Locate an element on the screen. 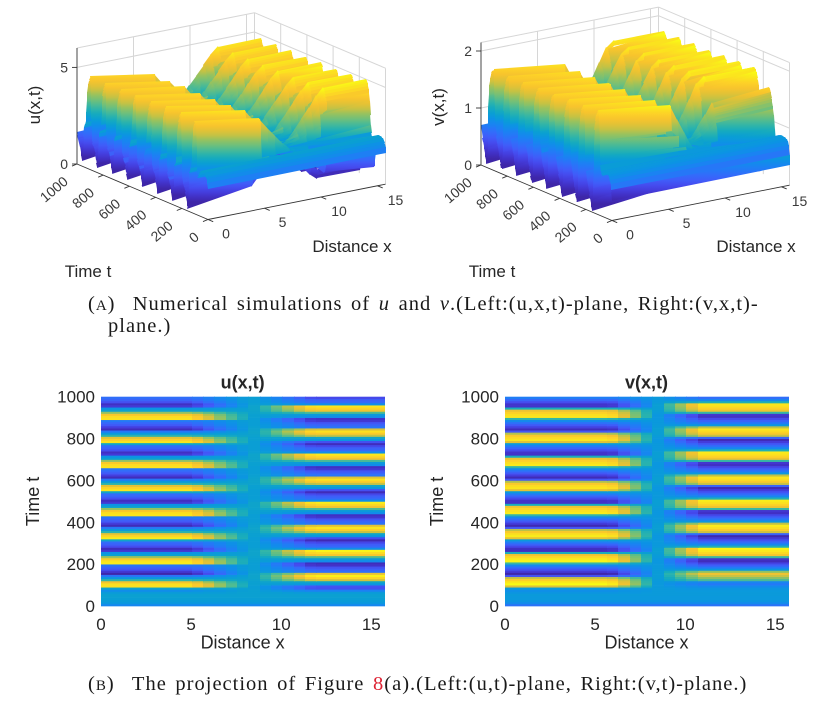 The height and width of the screenshot is (708, 838). svg-text: 1 is located at coordinates (468, 108).